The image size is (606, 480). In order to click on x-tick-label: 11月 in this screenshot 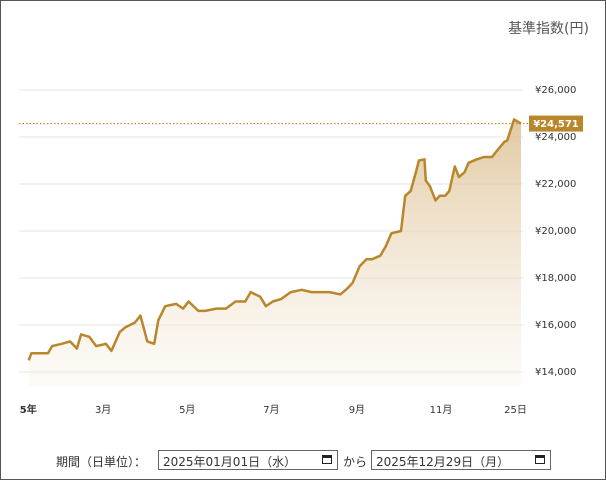, I will do `click(441, 410)`.